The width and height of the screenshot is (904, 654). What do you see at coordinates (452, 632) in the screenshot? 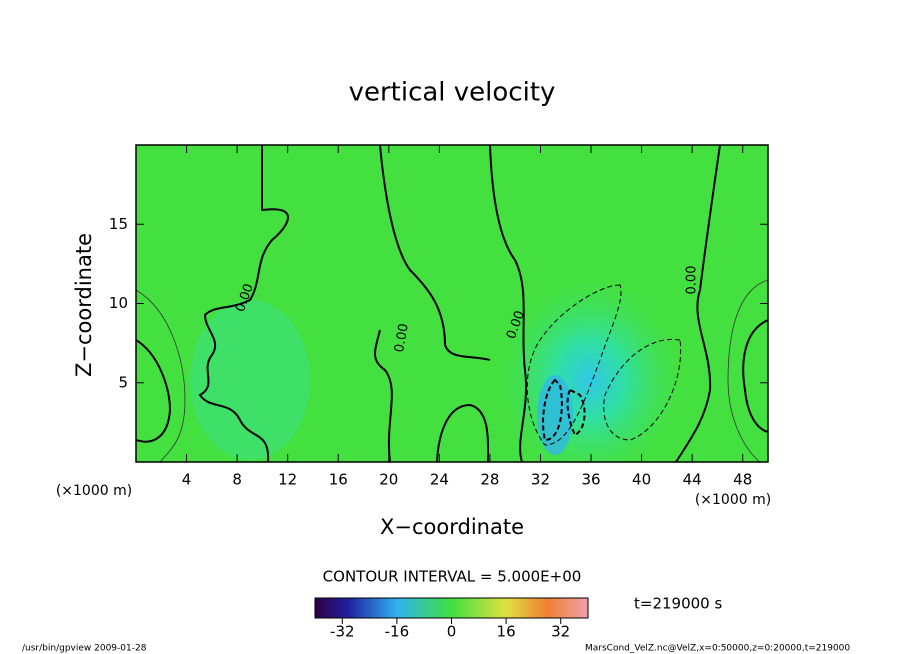
I see `colorbar-tick-label: 0` at bounding box center [452, 632].